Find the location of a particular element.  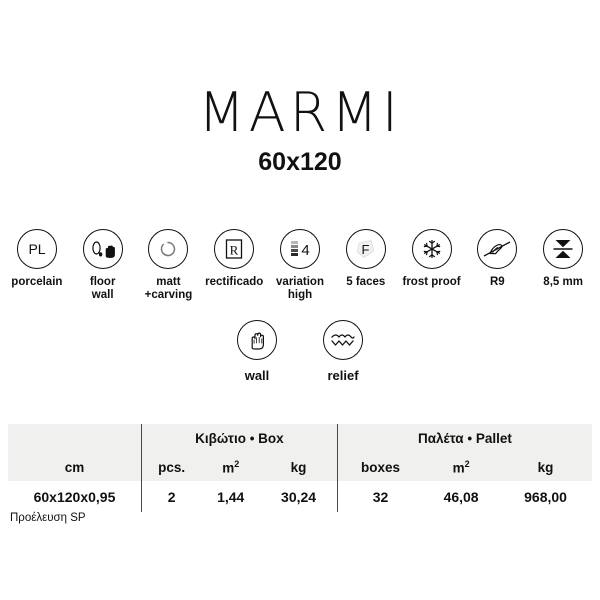

feature-label: variation high is located at coordinates (300, 289).